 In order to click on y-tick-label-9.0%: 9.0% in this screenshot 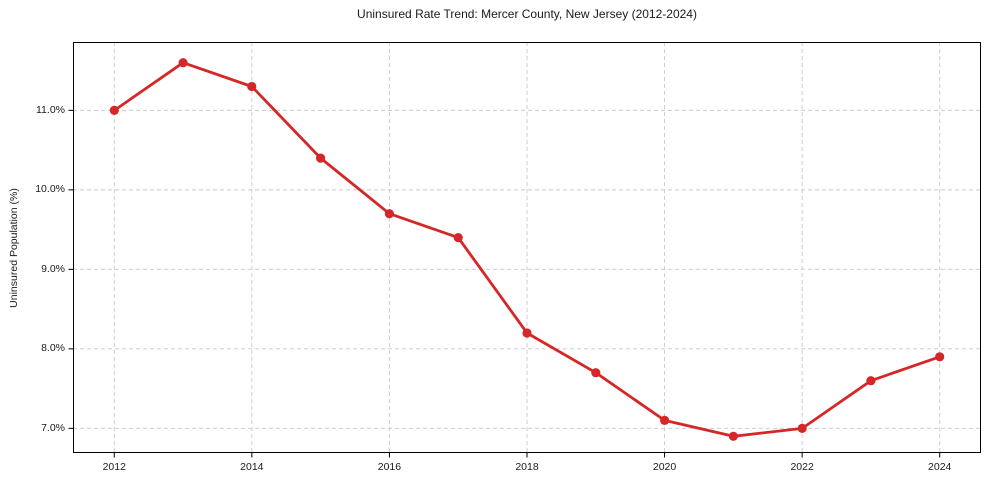, I will do `click(53, 268)`.